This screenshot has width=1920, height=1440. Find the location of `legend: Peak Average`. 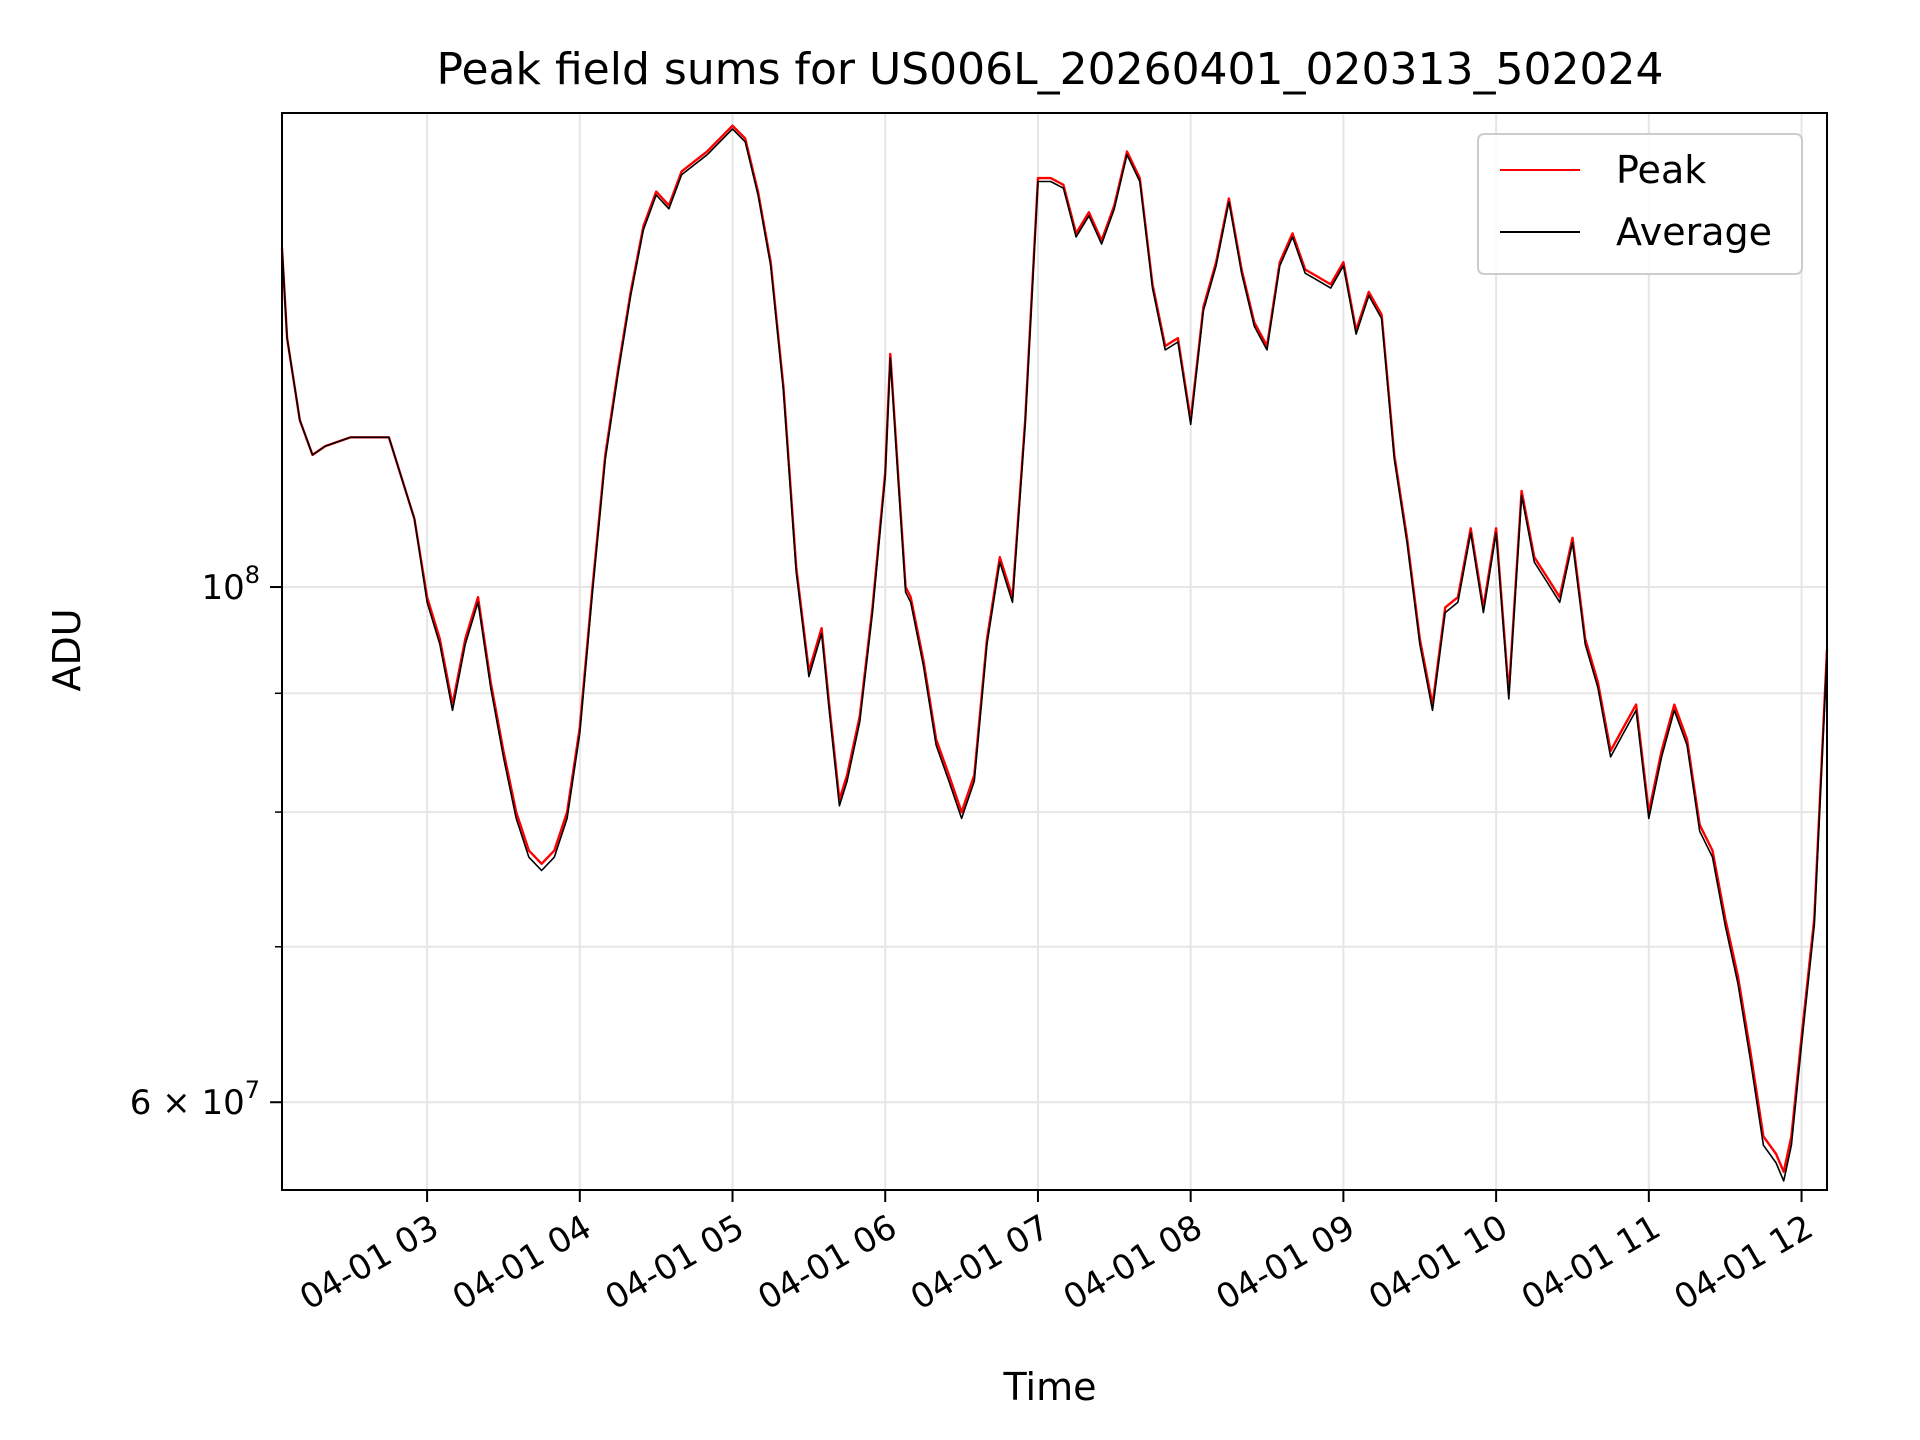

legend: Peak Average is located at coordinates (1640, 204).